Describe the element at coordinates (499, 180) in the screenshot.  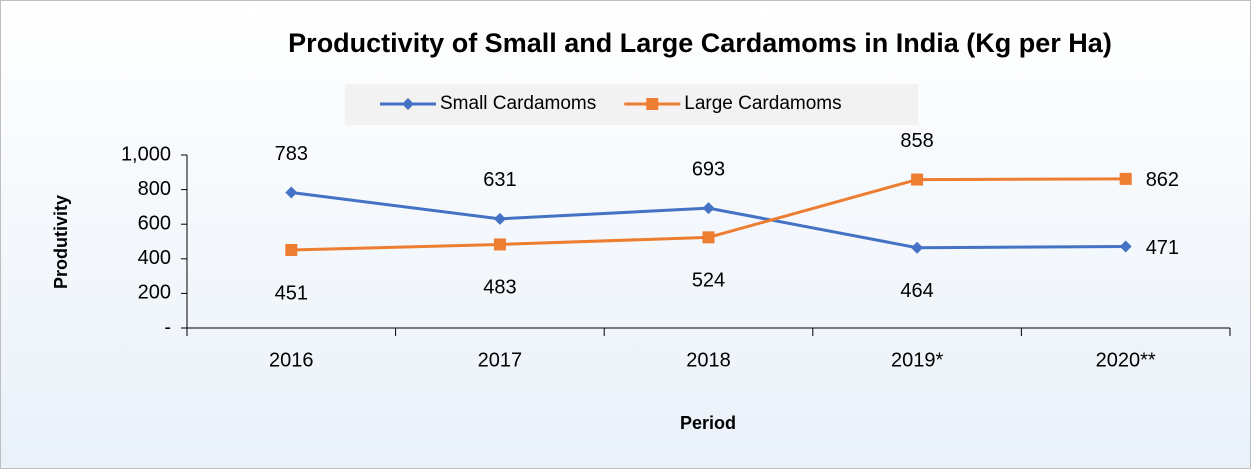
I see `data-label: 631` at that location.